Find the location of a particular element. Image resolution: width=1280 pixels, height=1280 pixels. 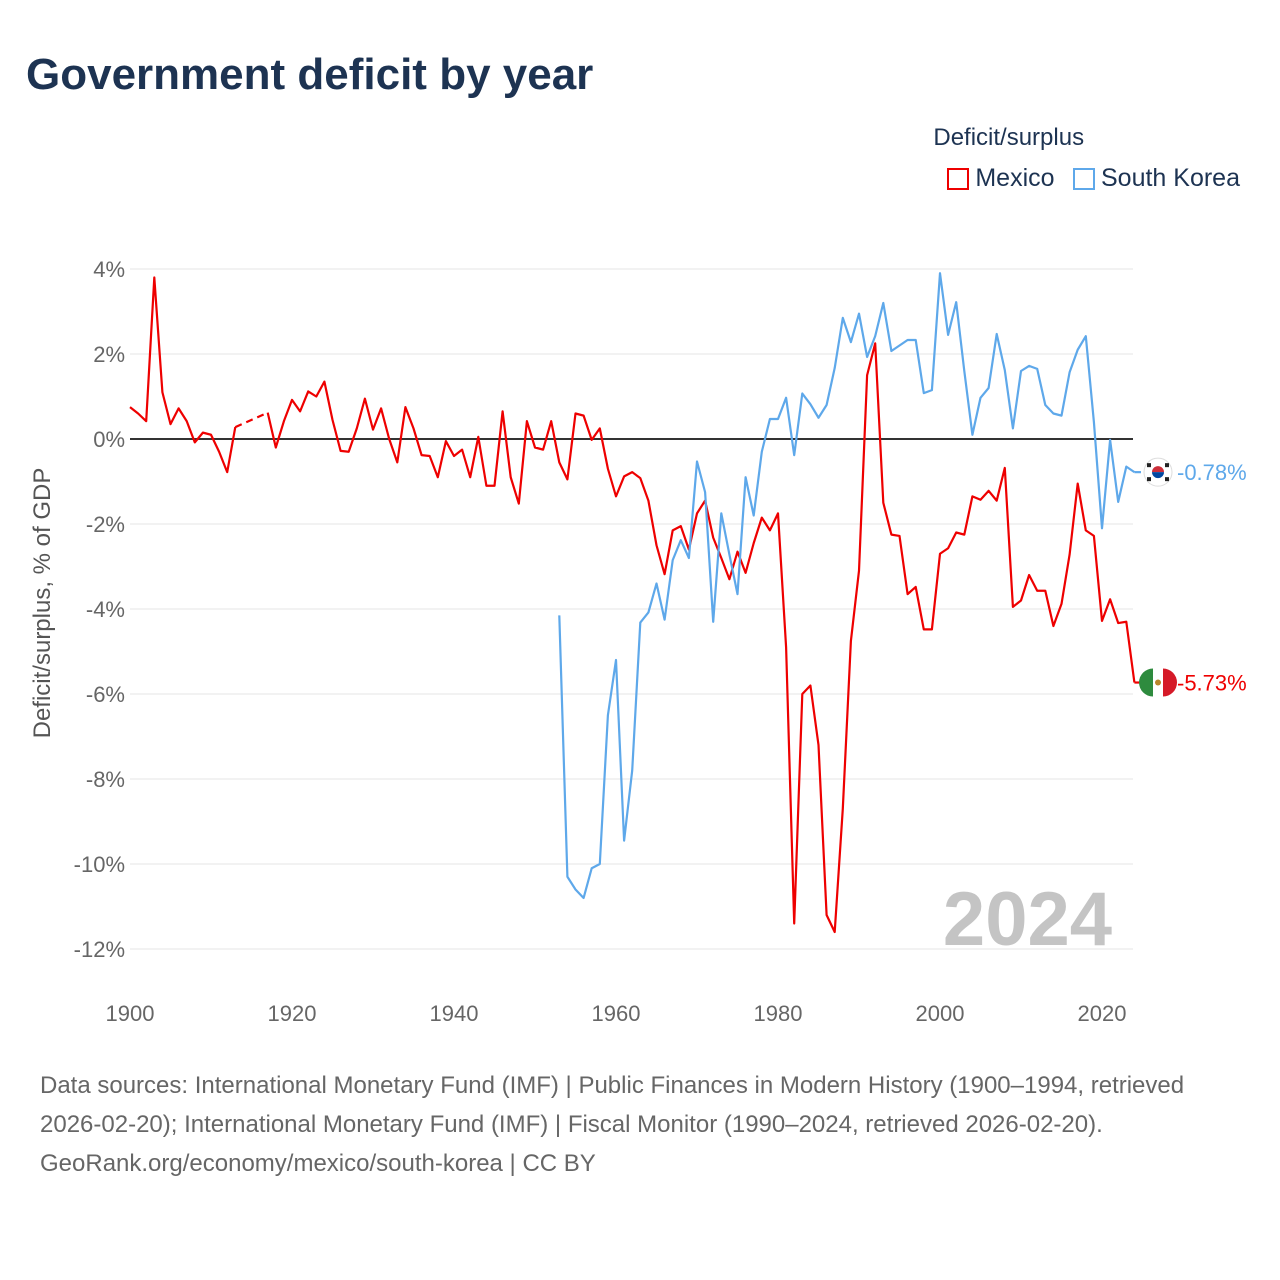

legend-swatch-mexico is located at coordinates (958, 178).